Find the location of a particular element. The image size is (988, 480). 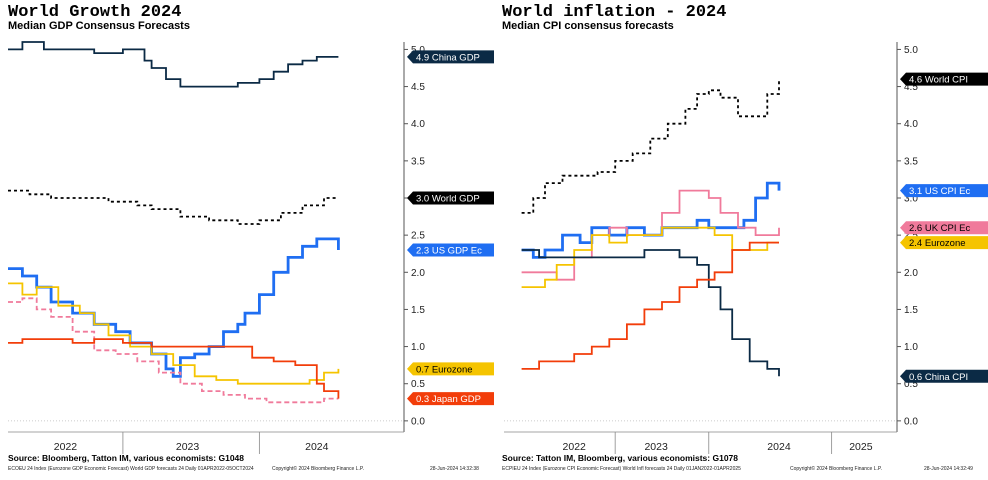

end-label-text: 2.6 UK CPI Ec is located at coordinates (939, 228).